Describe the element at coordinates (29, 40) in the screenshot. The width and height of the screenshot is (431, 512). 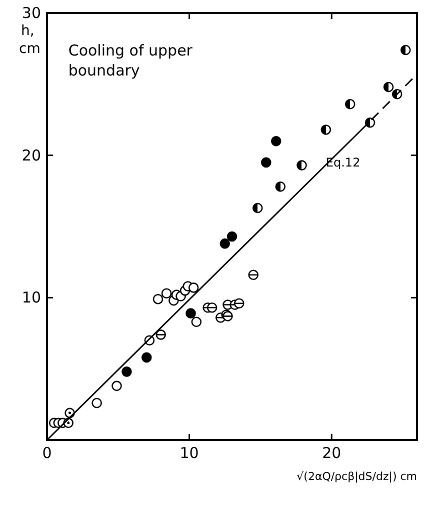
I see `y-axis-title: h, cm` at that location.